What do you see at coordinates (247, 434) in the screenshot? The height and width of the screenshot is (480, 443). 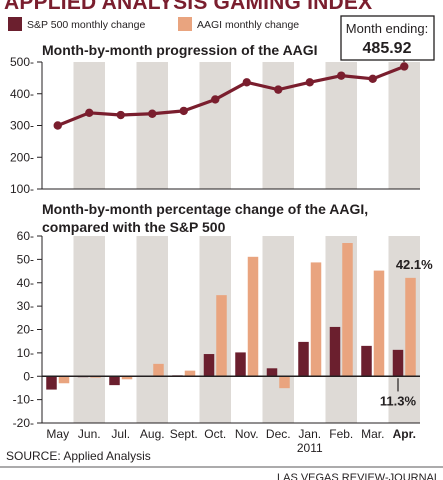 I see `bar-x-tick-label: Nov.` at bounding box center [247, 434].